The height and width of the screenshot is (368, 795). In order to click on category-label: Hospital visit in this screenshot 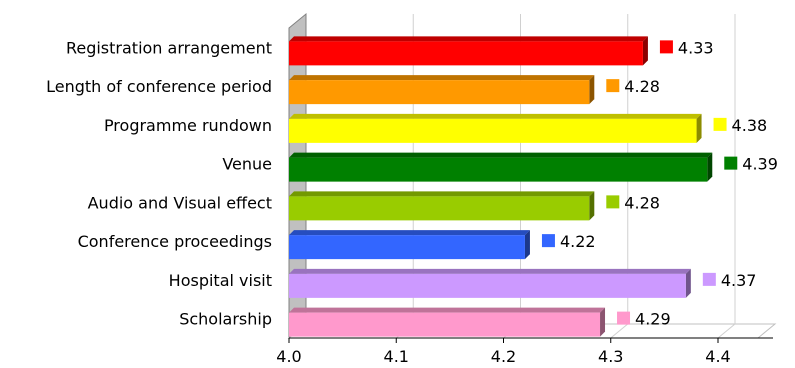, I will do `click(220, 280)`.